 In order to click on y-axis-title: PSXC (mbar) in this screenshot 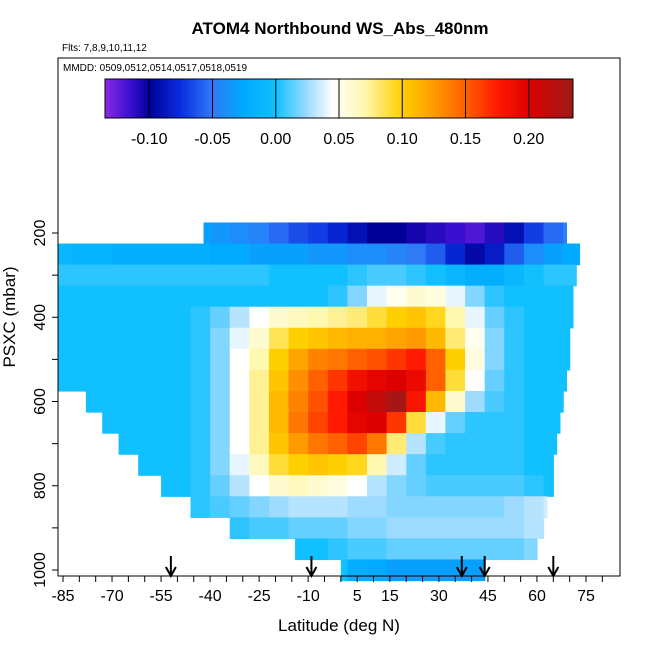, I will do `click(9, 316)`.